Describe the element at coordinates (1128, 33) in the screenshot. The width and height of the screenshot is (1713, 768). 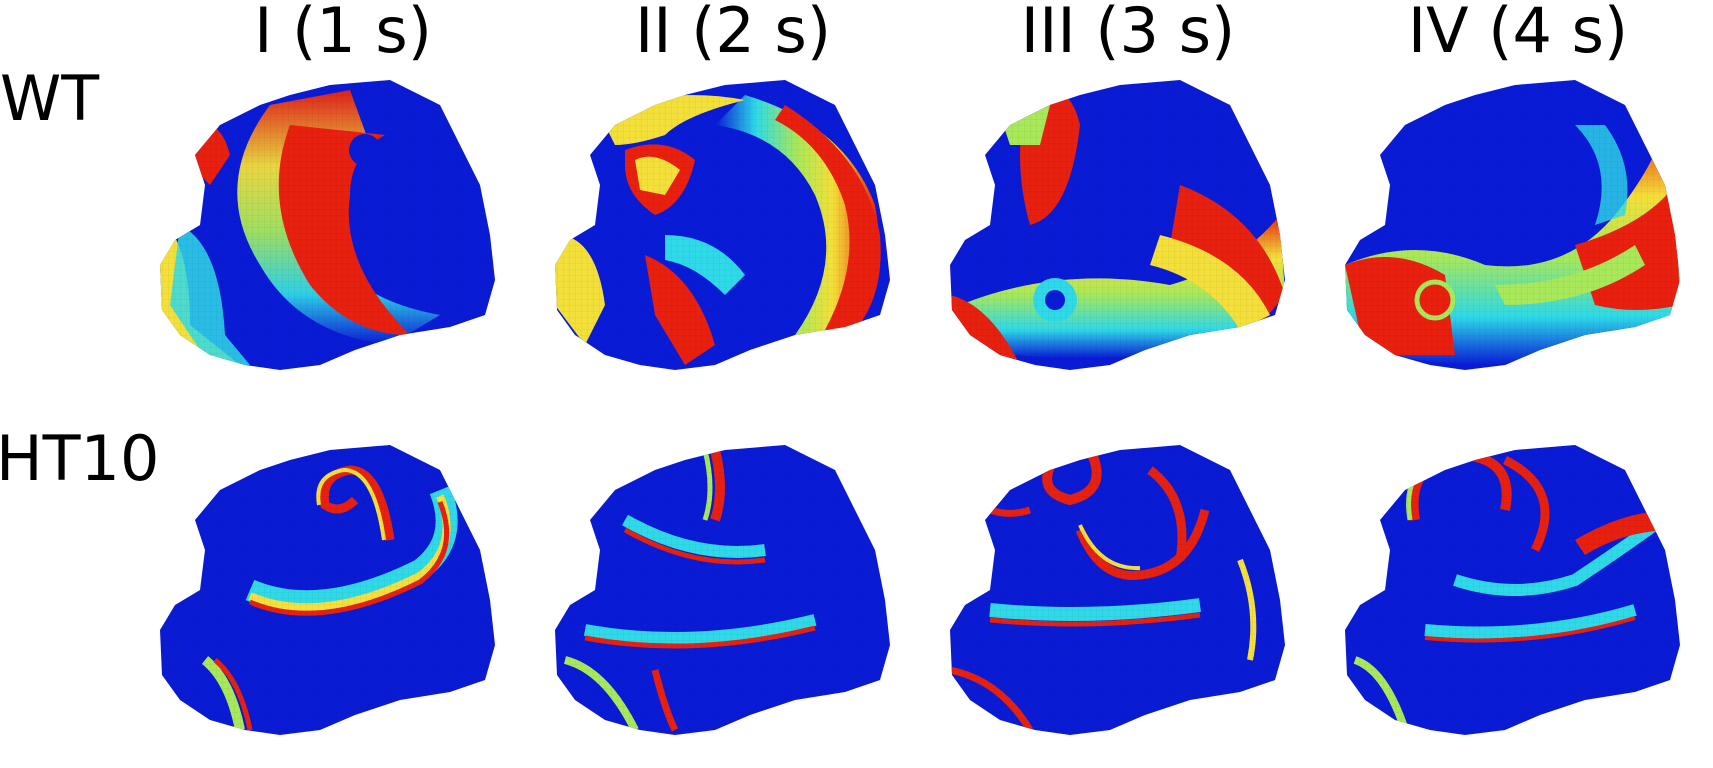
I see `column-title-3: III (3 s)` at that location.